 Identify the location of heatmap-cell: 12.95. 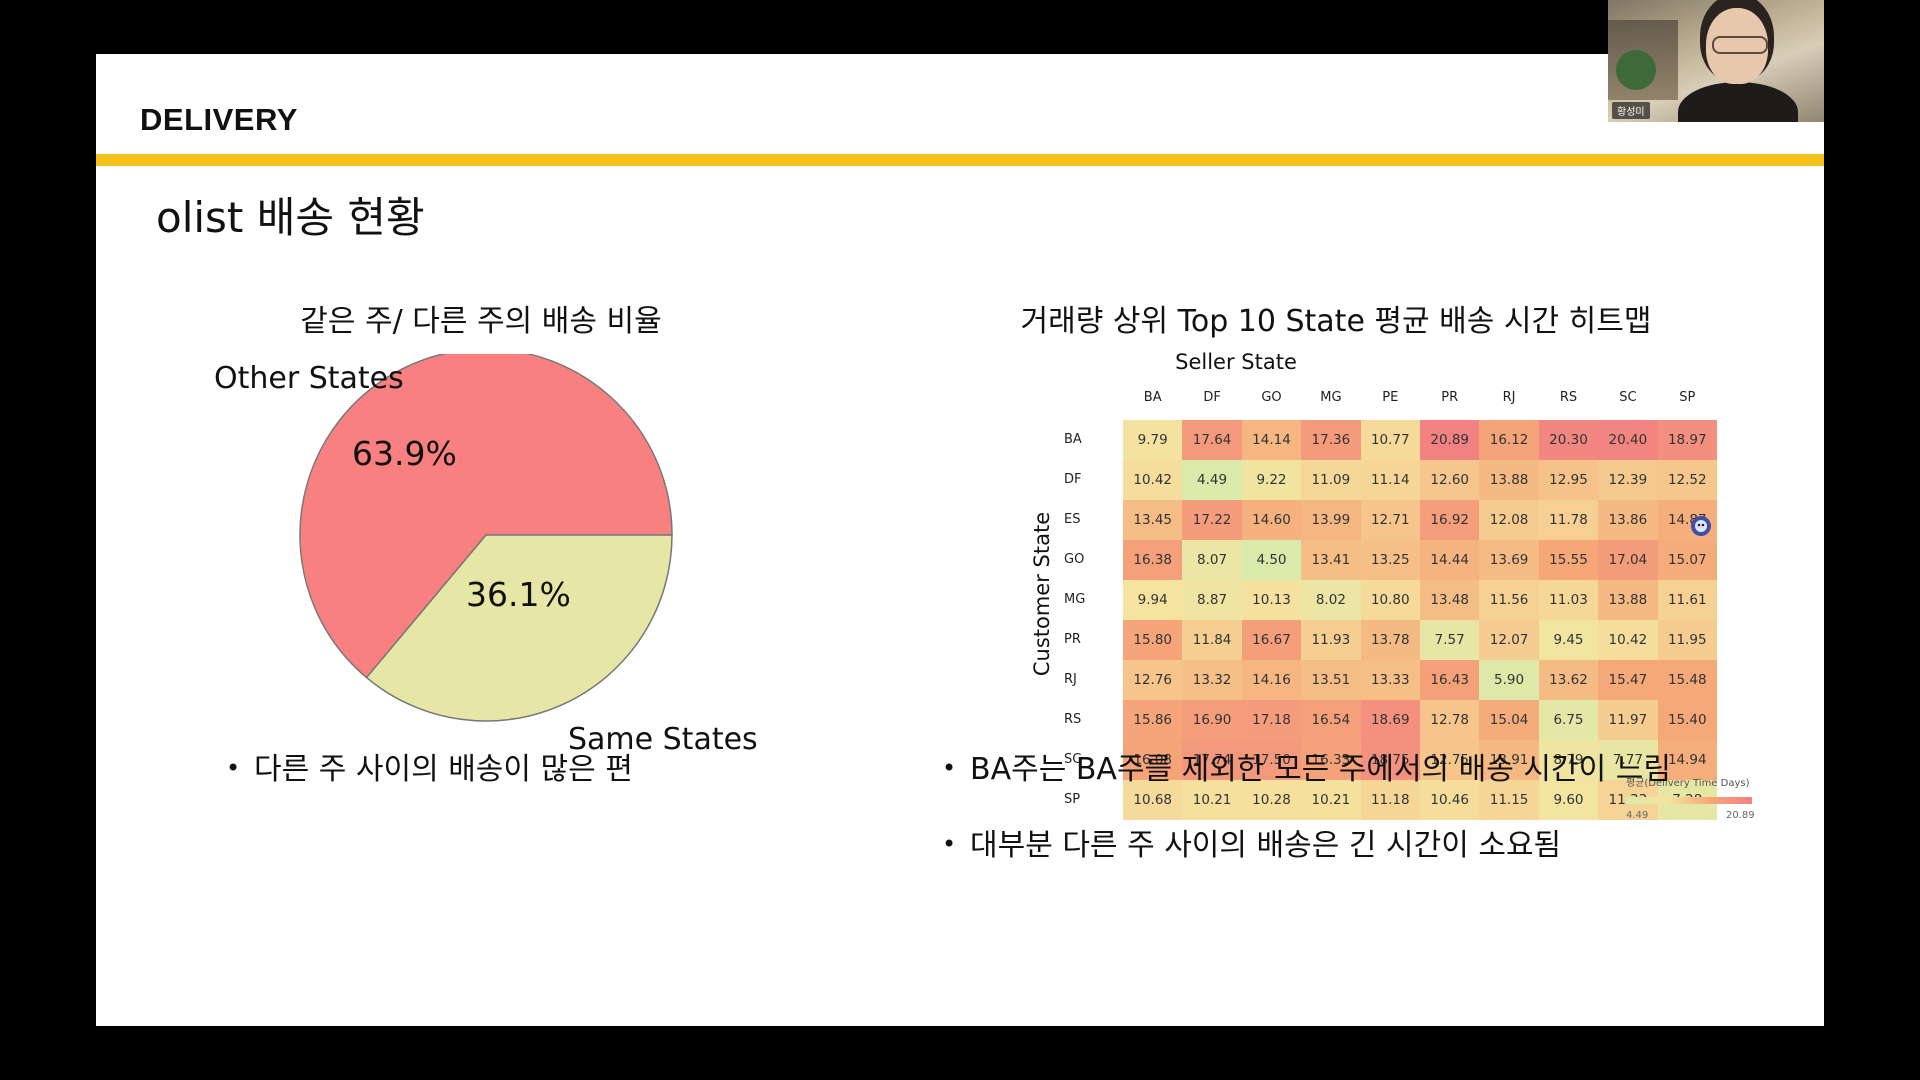
(1568, 480).